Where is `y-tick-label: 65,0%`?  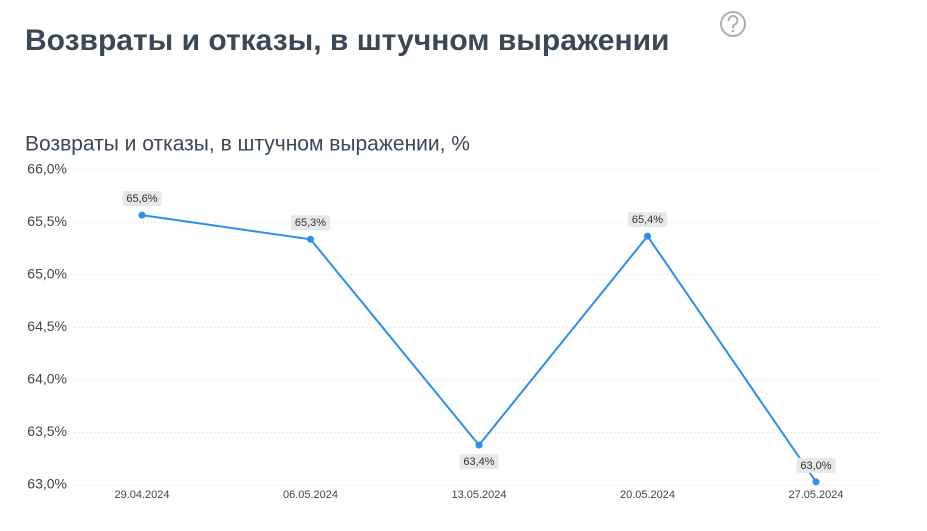 y-tick-label: 65,0% is located at coordinates (47, 274).